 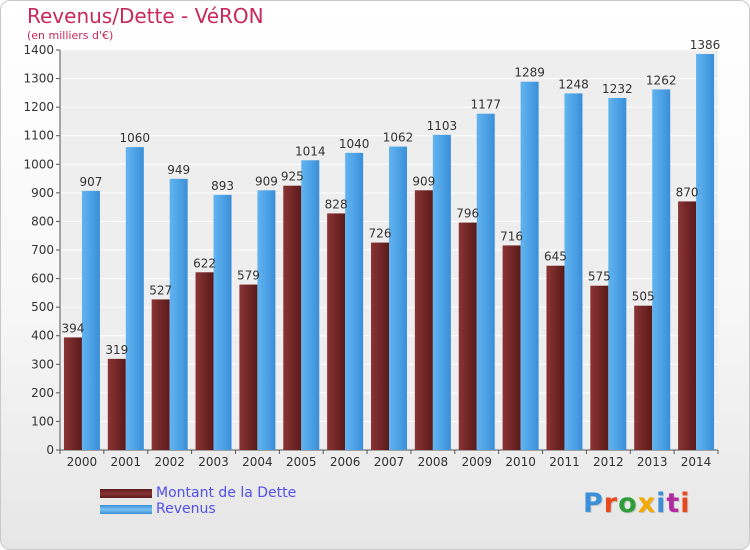 I want to click on y-tick-label: 1400, so click(x=38, y=50).